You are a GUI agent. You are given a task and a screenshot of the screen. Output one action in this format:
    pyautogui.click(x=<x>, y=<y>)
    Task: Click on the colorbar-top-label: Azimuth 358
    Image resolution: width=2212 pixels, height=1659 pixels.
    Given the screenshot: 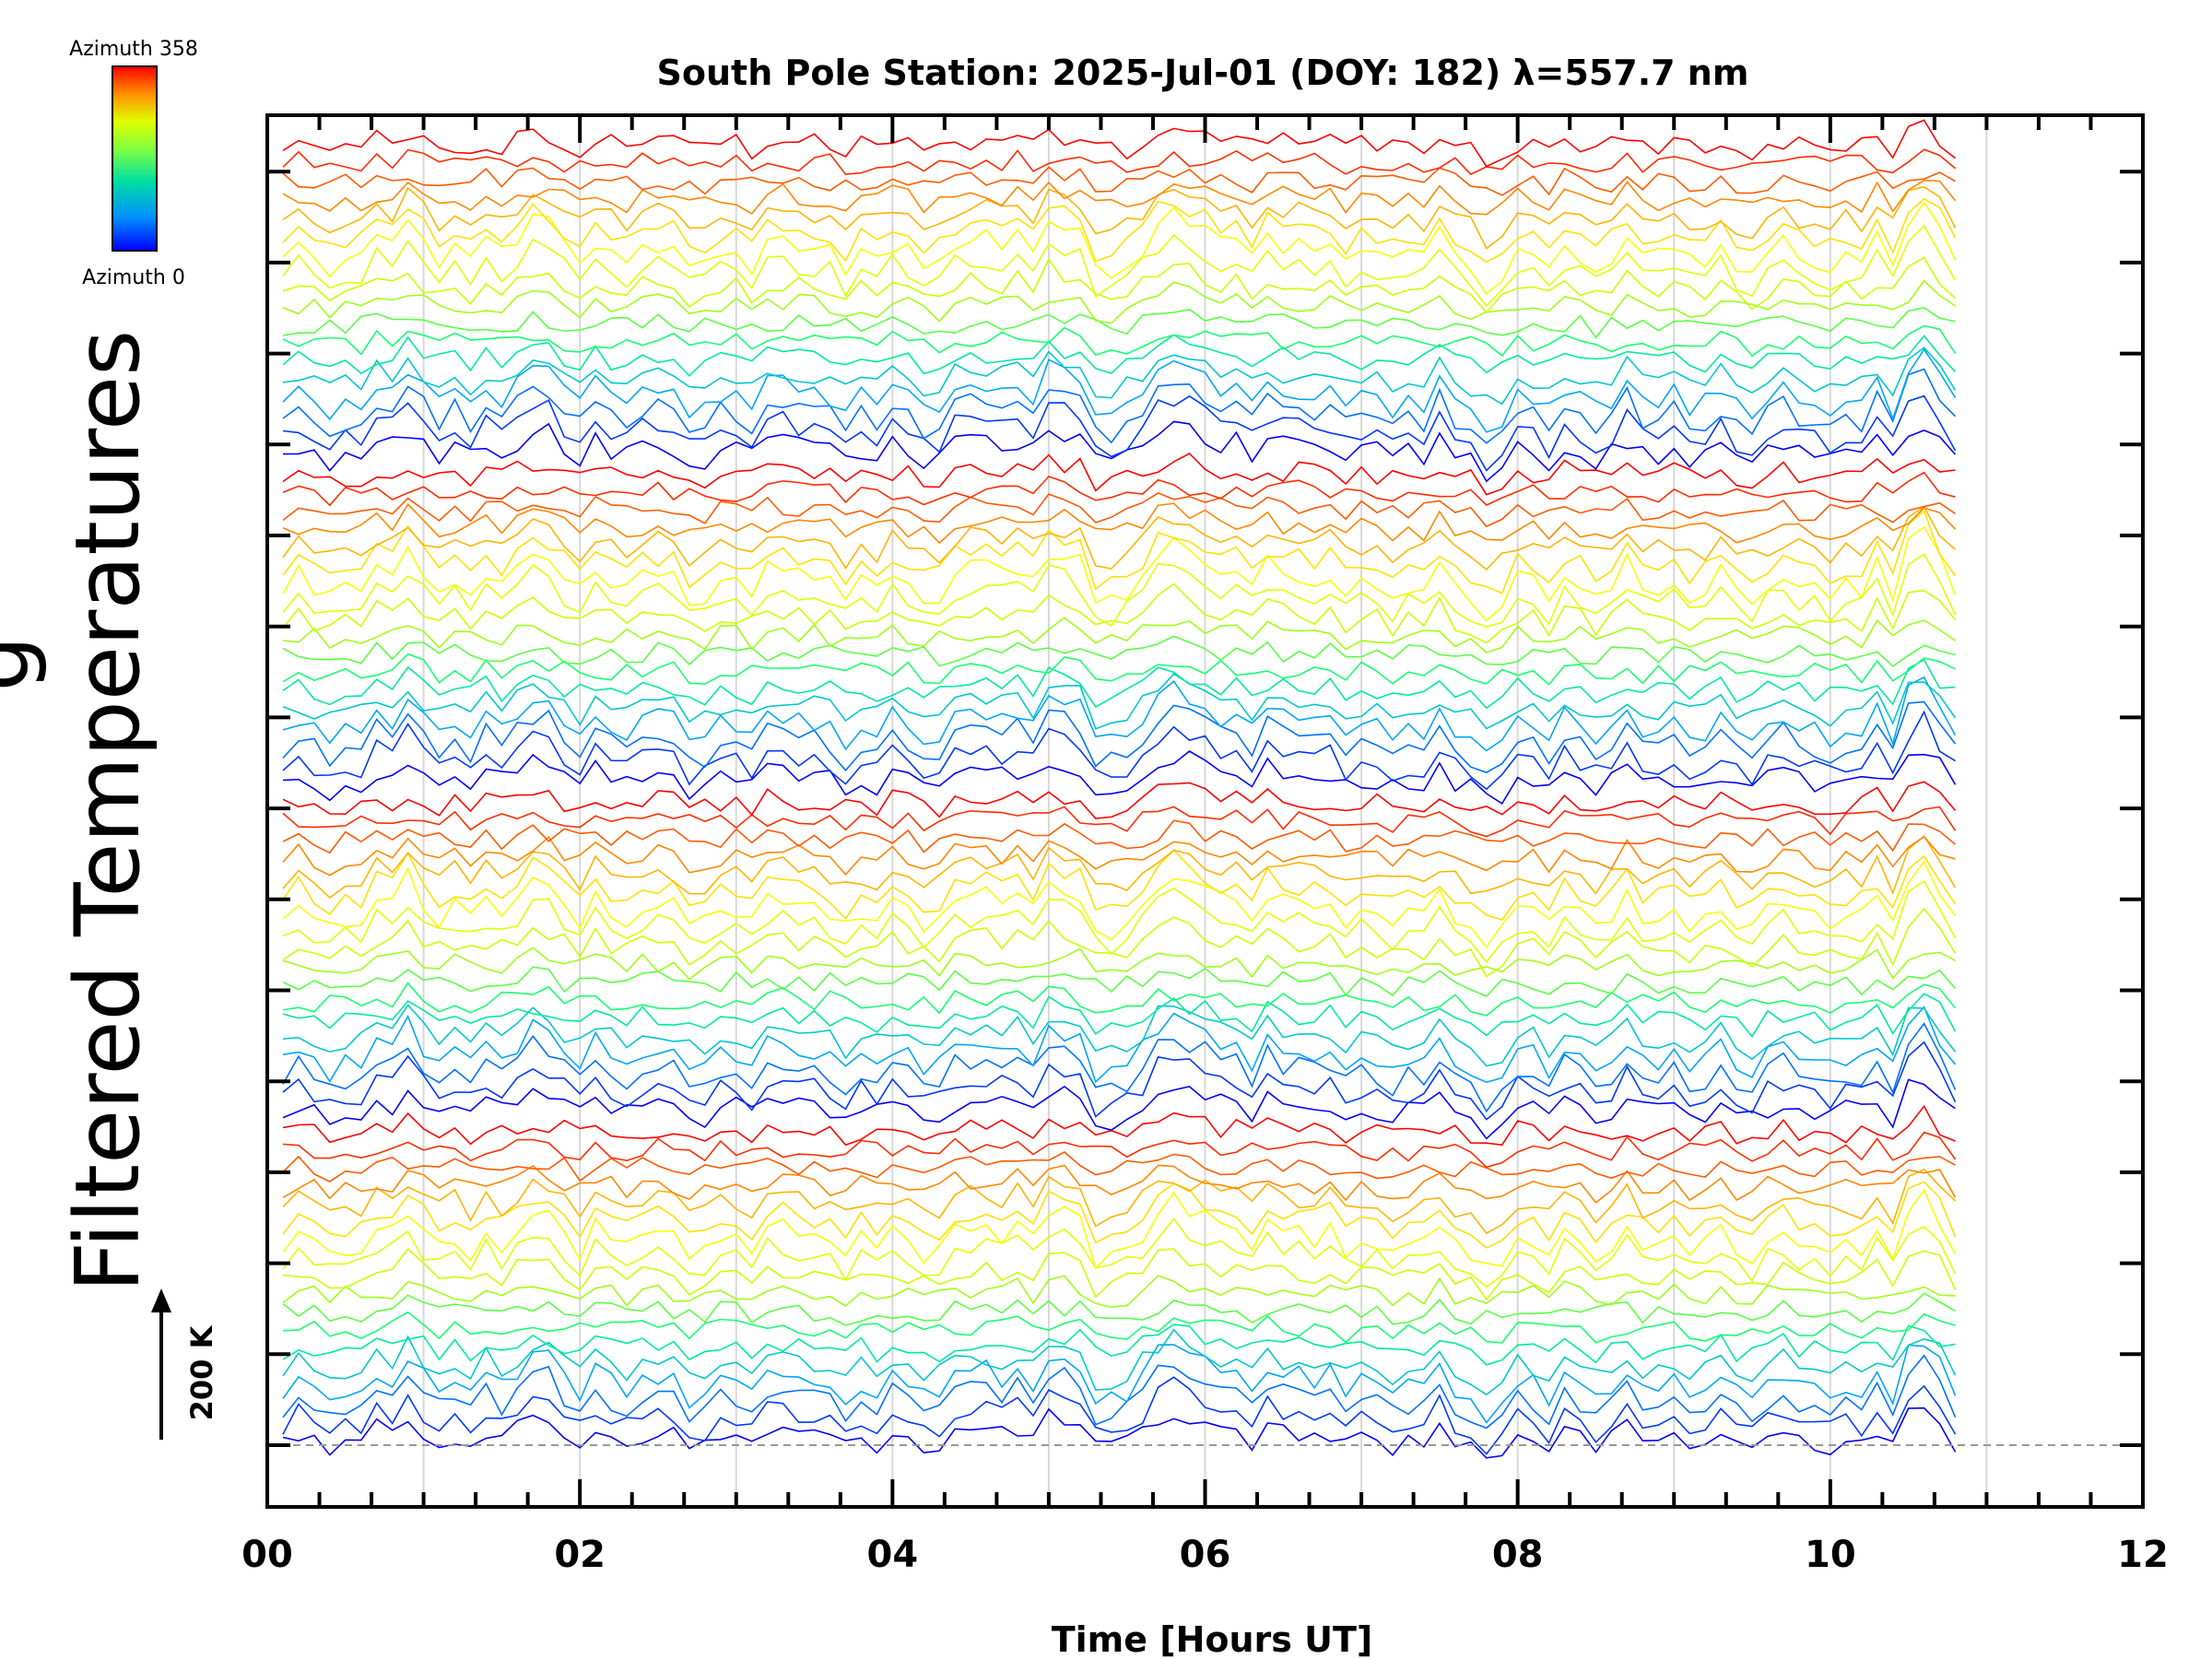 What is the action you would take?
    pyautogui.click(x=133, y=49)
    